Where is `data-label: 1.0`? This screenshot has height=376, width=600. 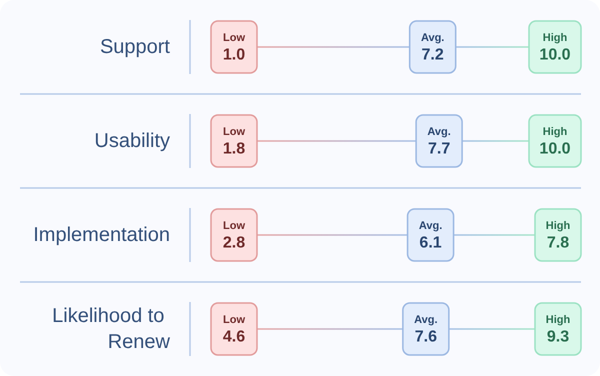 data-label: 1.0 is located at coordinates (234, 55).